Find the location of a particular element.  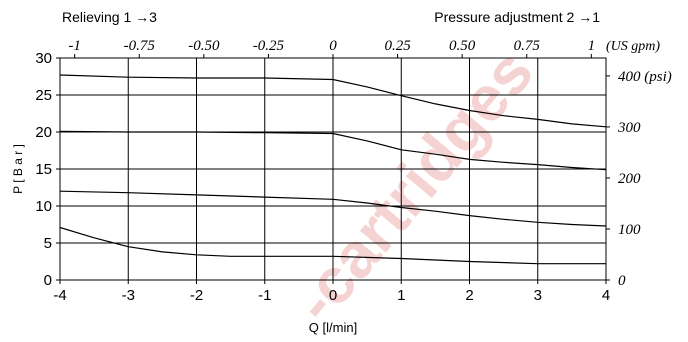

top-tick-label: -1 is located at coordinates (74, 46).